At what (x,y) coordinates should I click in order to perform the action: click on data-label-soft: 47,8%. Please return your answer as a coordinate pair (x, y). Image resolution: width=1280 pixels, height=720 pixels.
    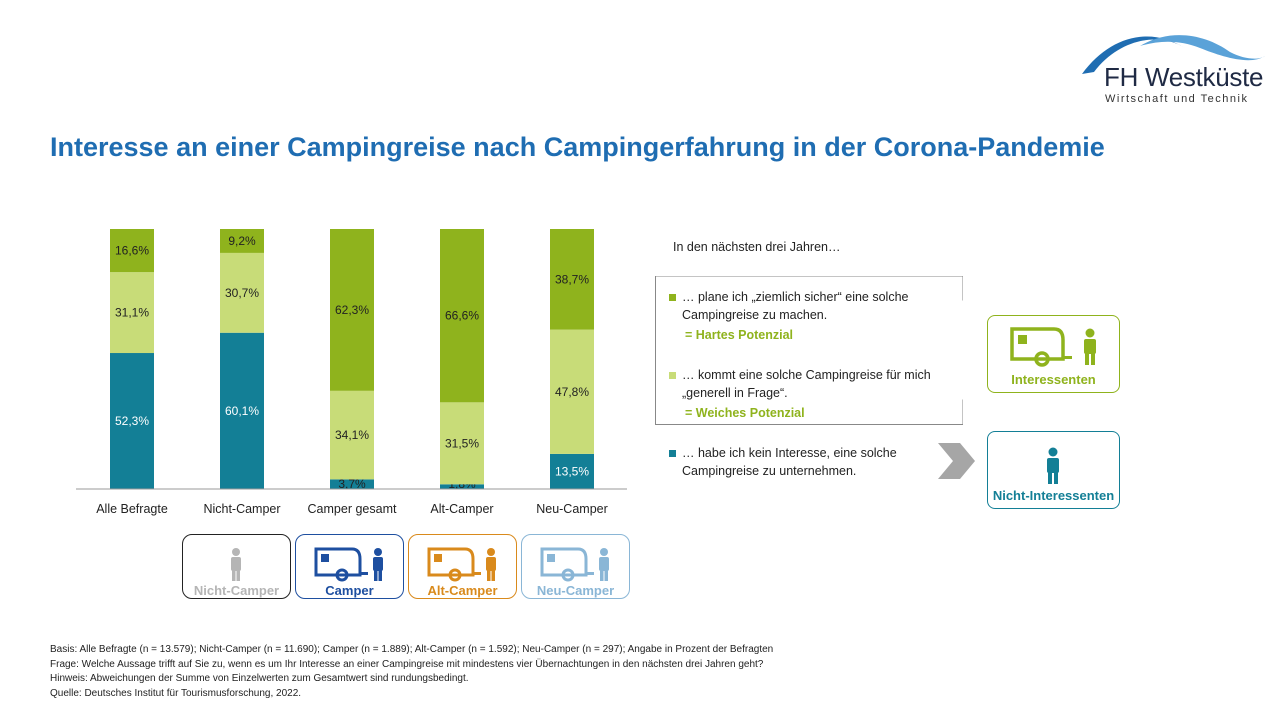
    Looking at the image, I should click on (572, 392).